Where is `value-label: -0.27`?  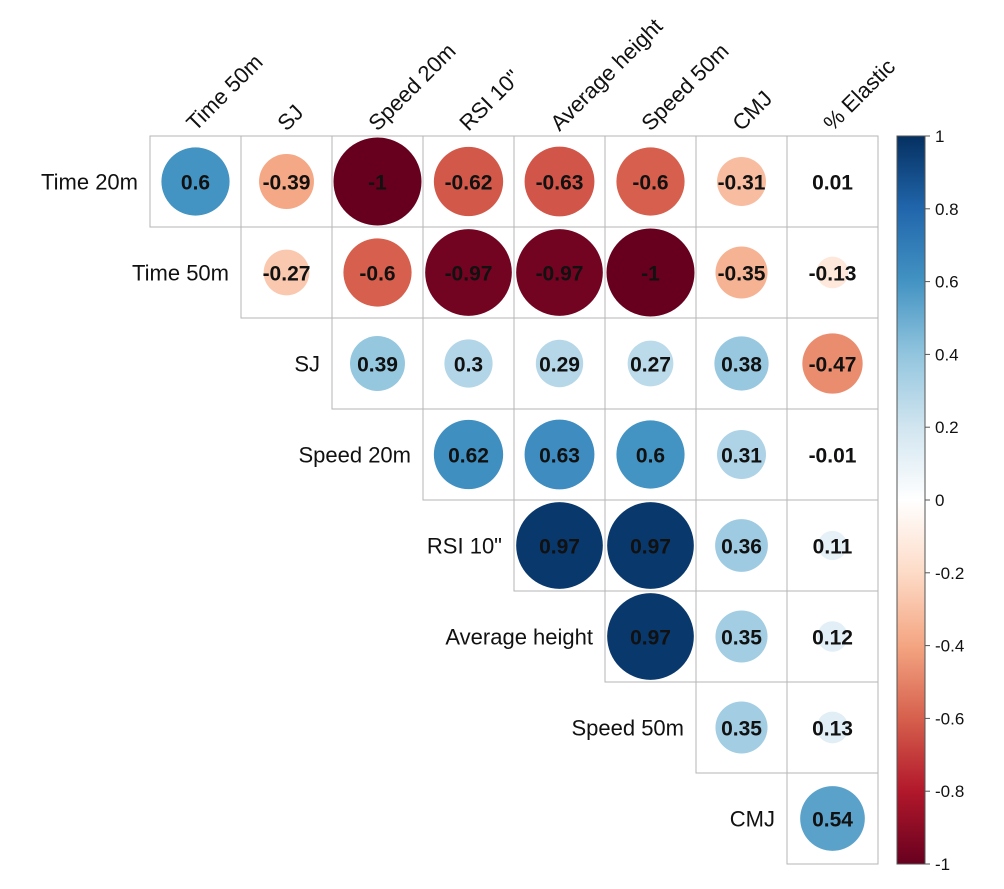
value-label: -0.27 is located at coordinates (287, 274).